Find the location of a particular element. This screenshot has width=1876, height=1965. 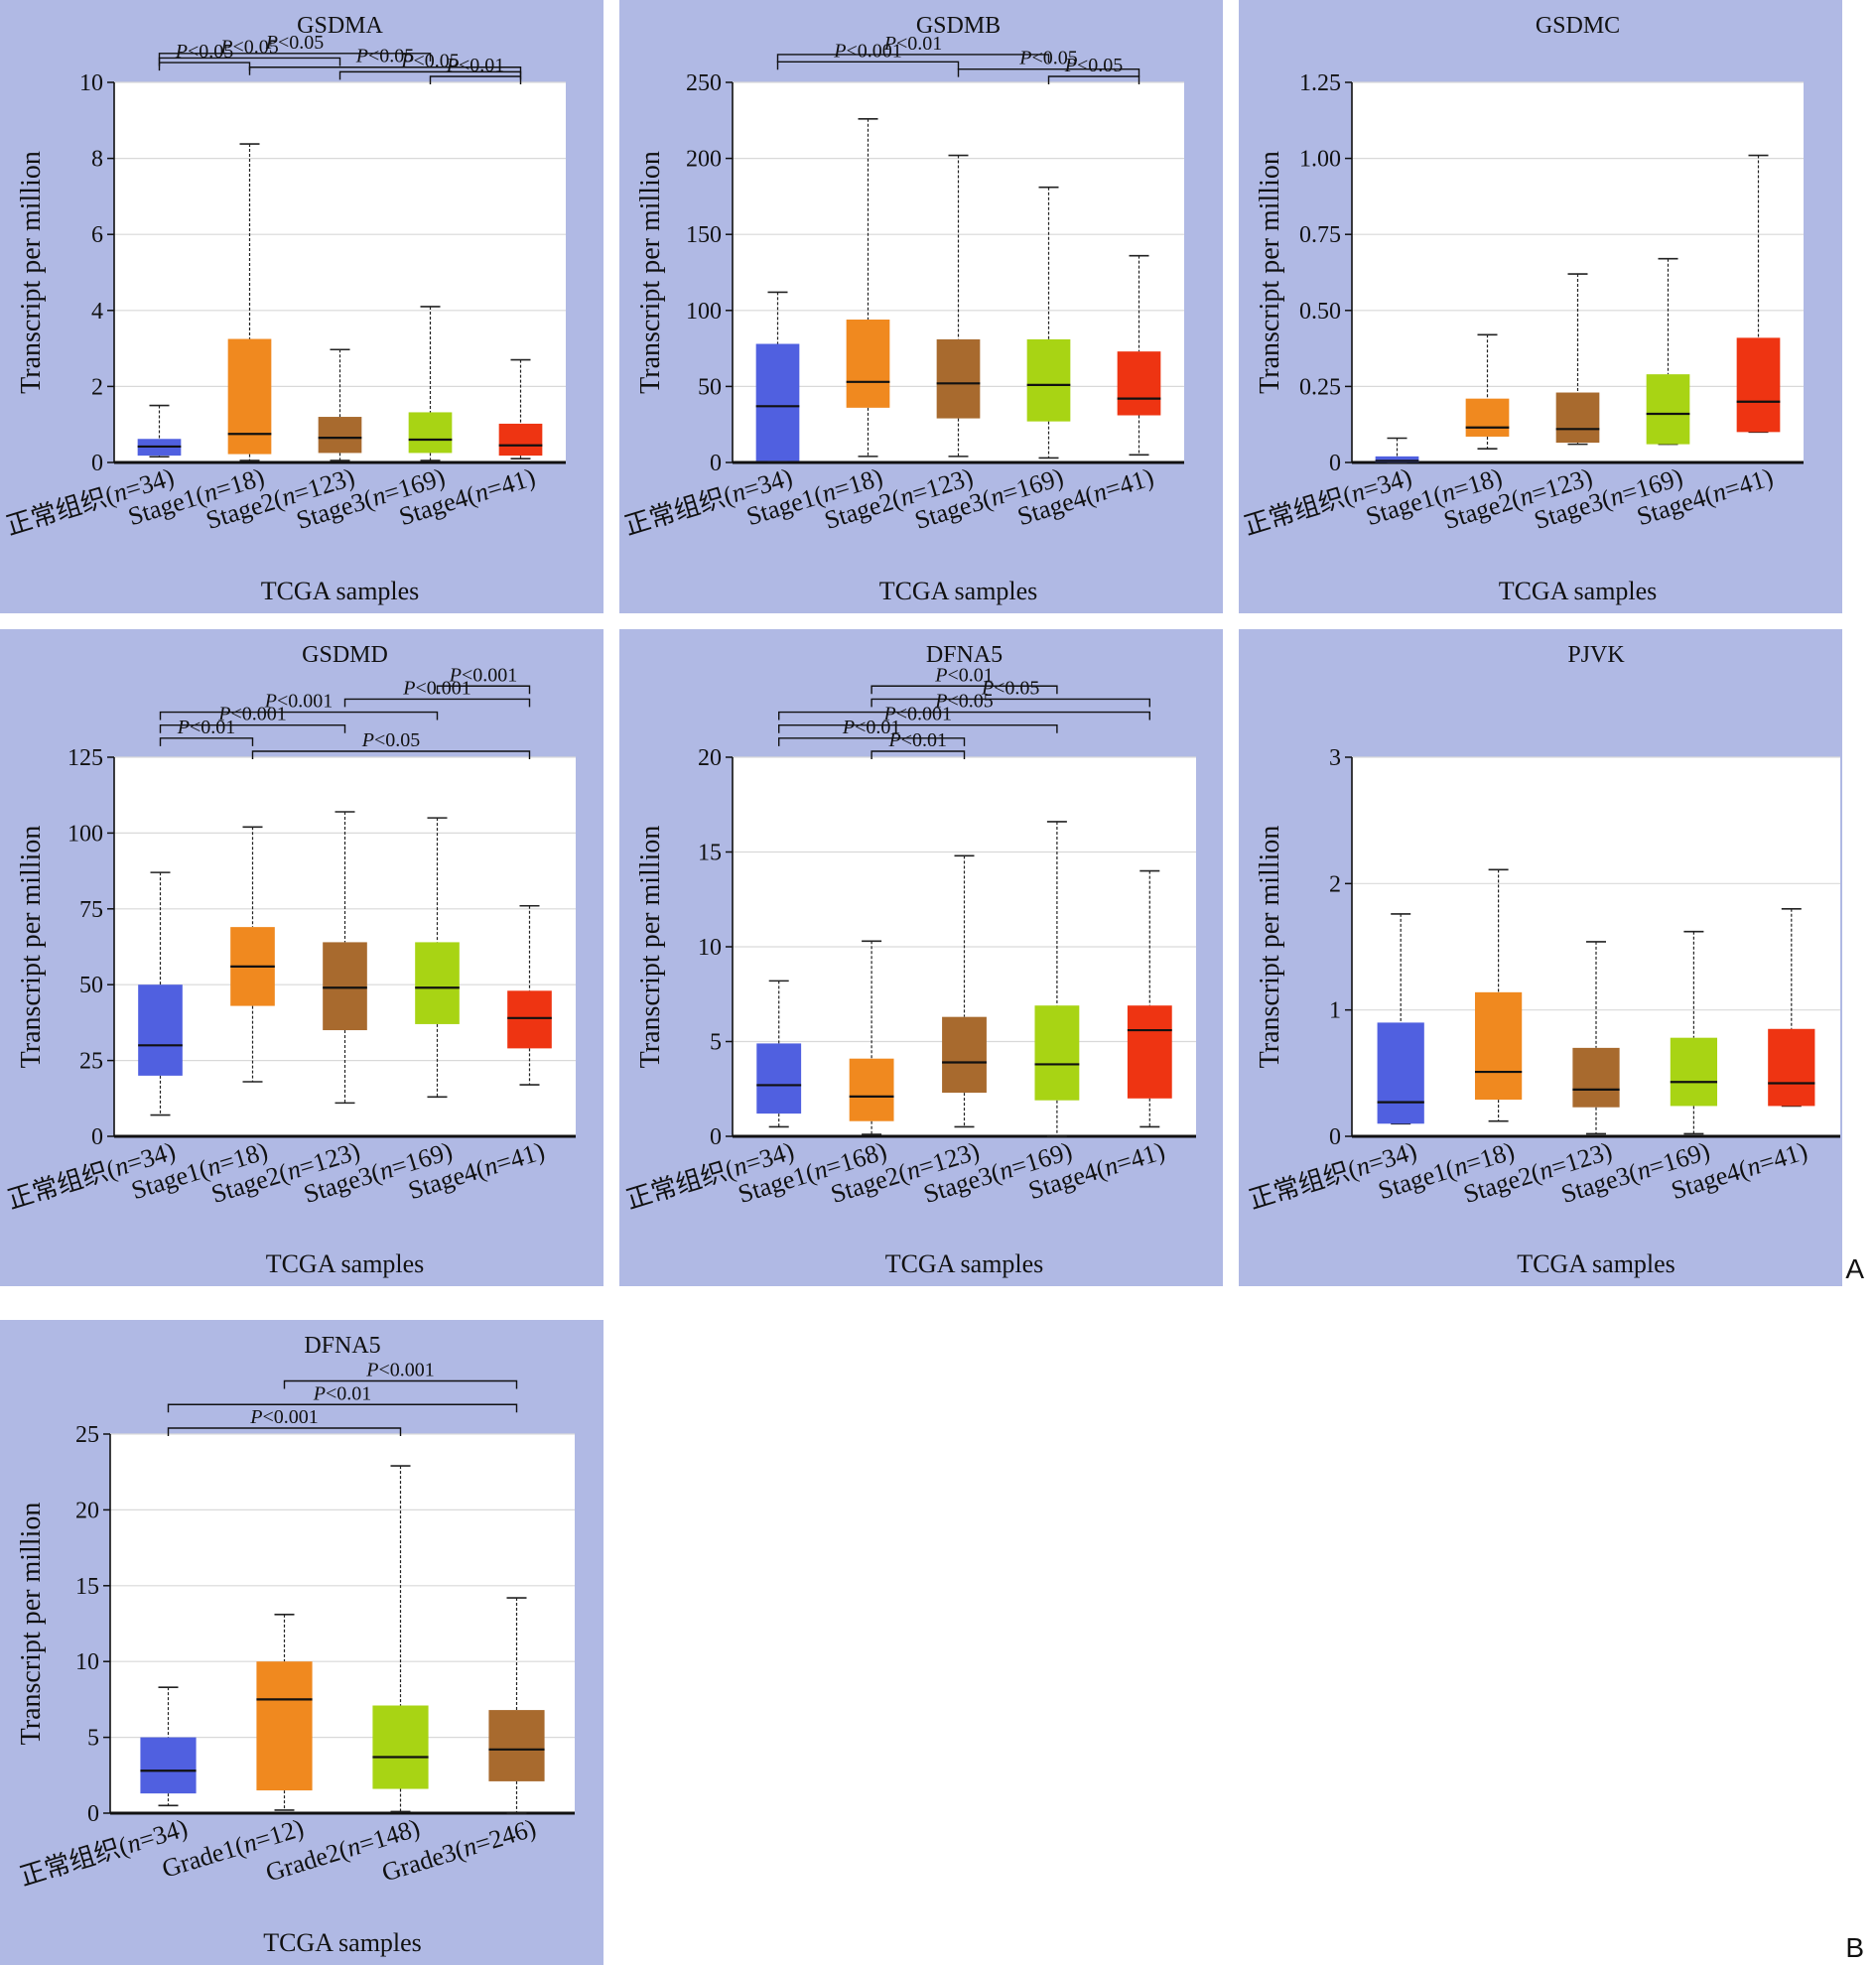

y-tick-label: 1.25 is located at coordinates (1320, 83).